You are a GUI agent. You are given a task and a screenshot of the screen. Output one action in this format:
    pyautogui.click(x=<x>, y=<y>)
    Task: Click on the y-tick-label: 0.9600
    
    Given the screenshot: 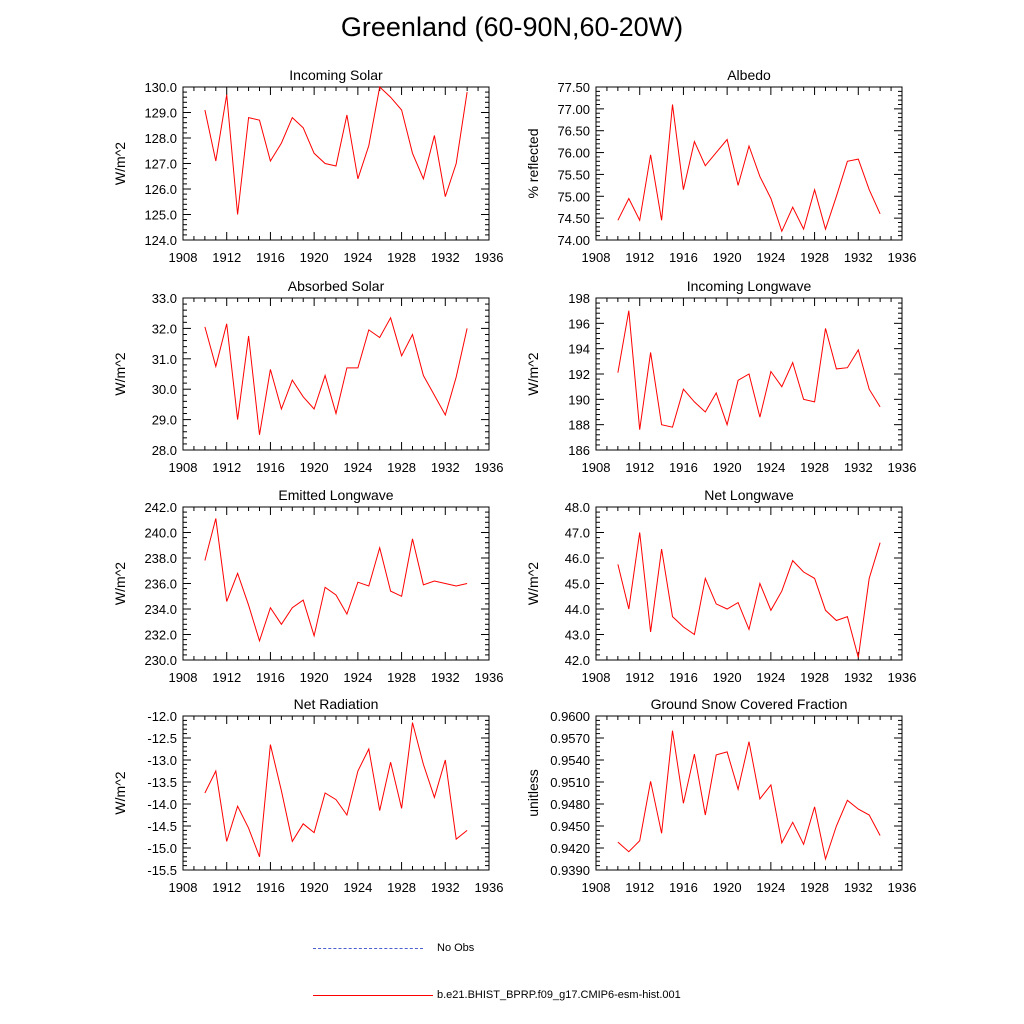 What is the action you would take?
    pyautogui.click(x=570, y=716)
    